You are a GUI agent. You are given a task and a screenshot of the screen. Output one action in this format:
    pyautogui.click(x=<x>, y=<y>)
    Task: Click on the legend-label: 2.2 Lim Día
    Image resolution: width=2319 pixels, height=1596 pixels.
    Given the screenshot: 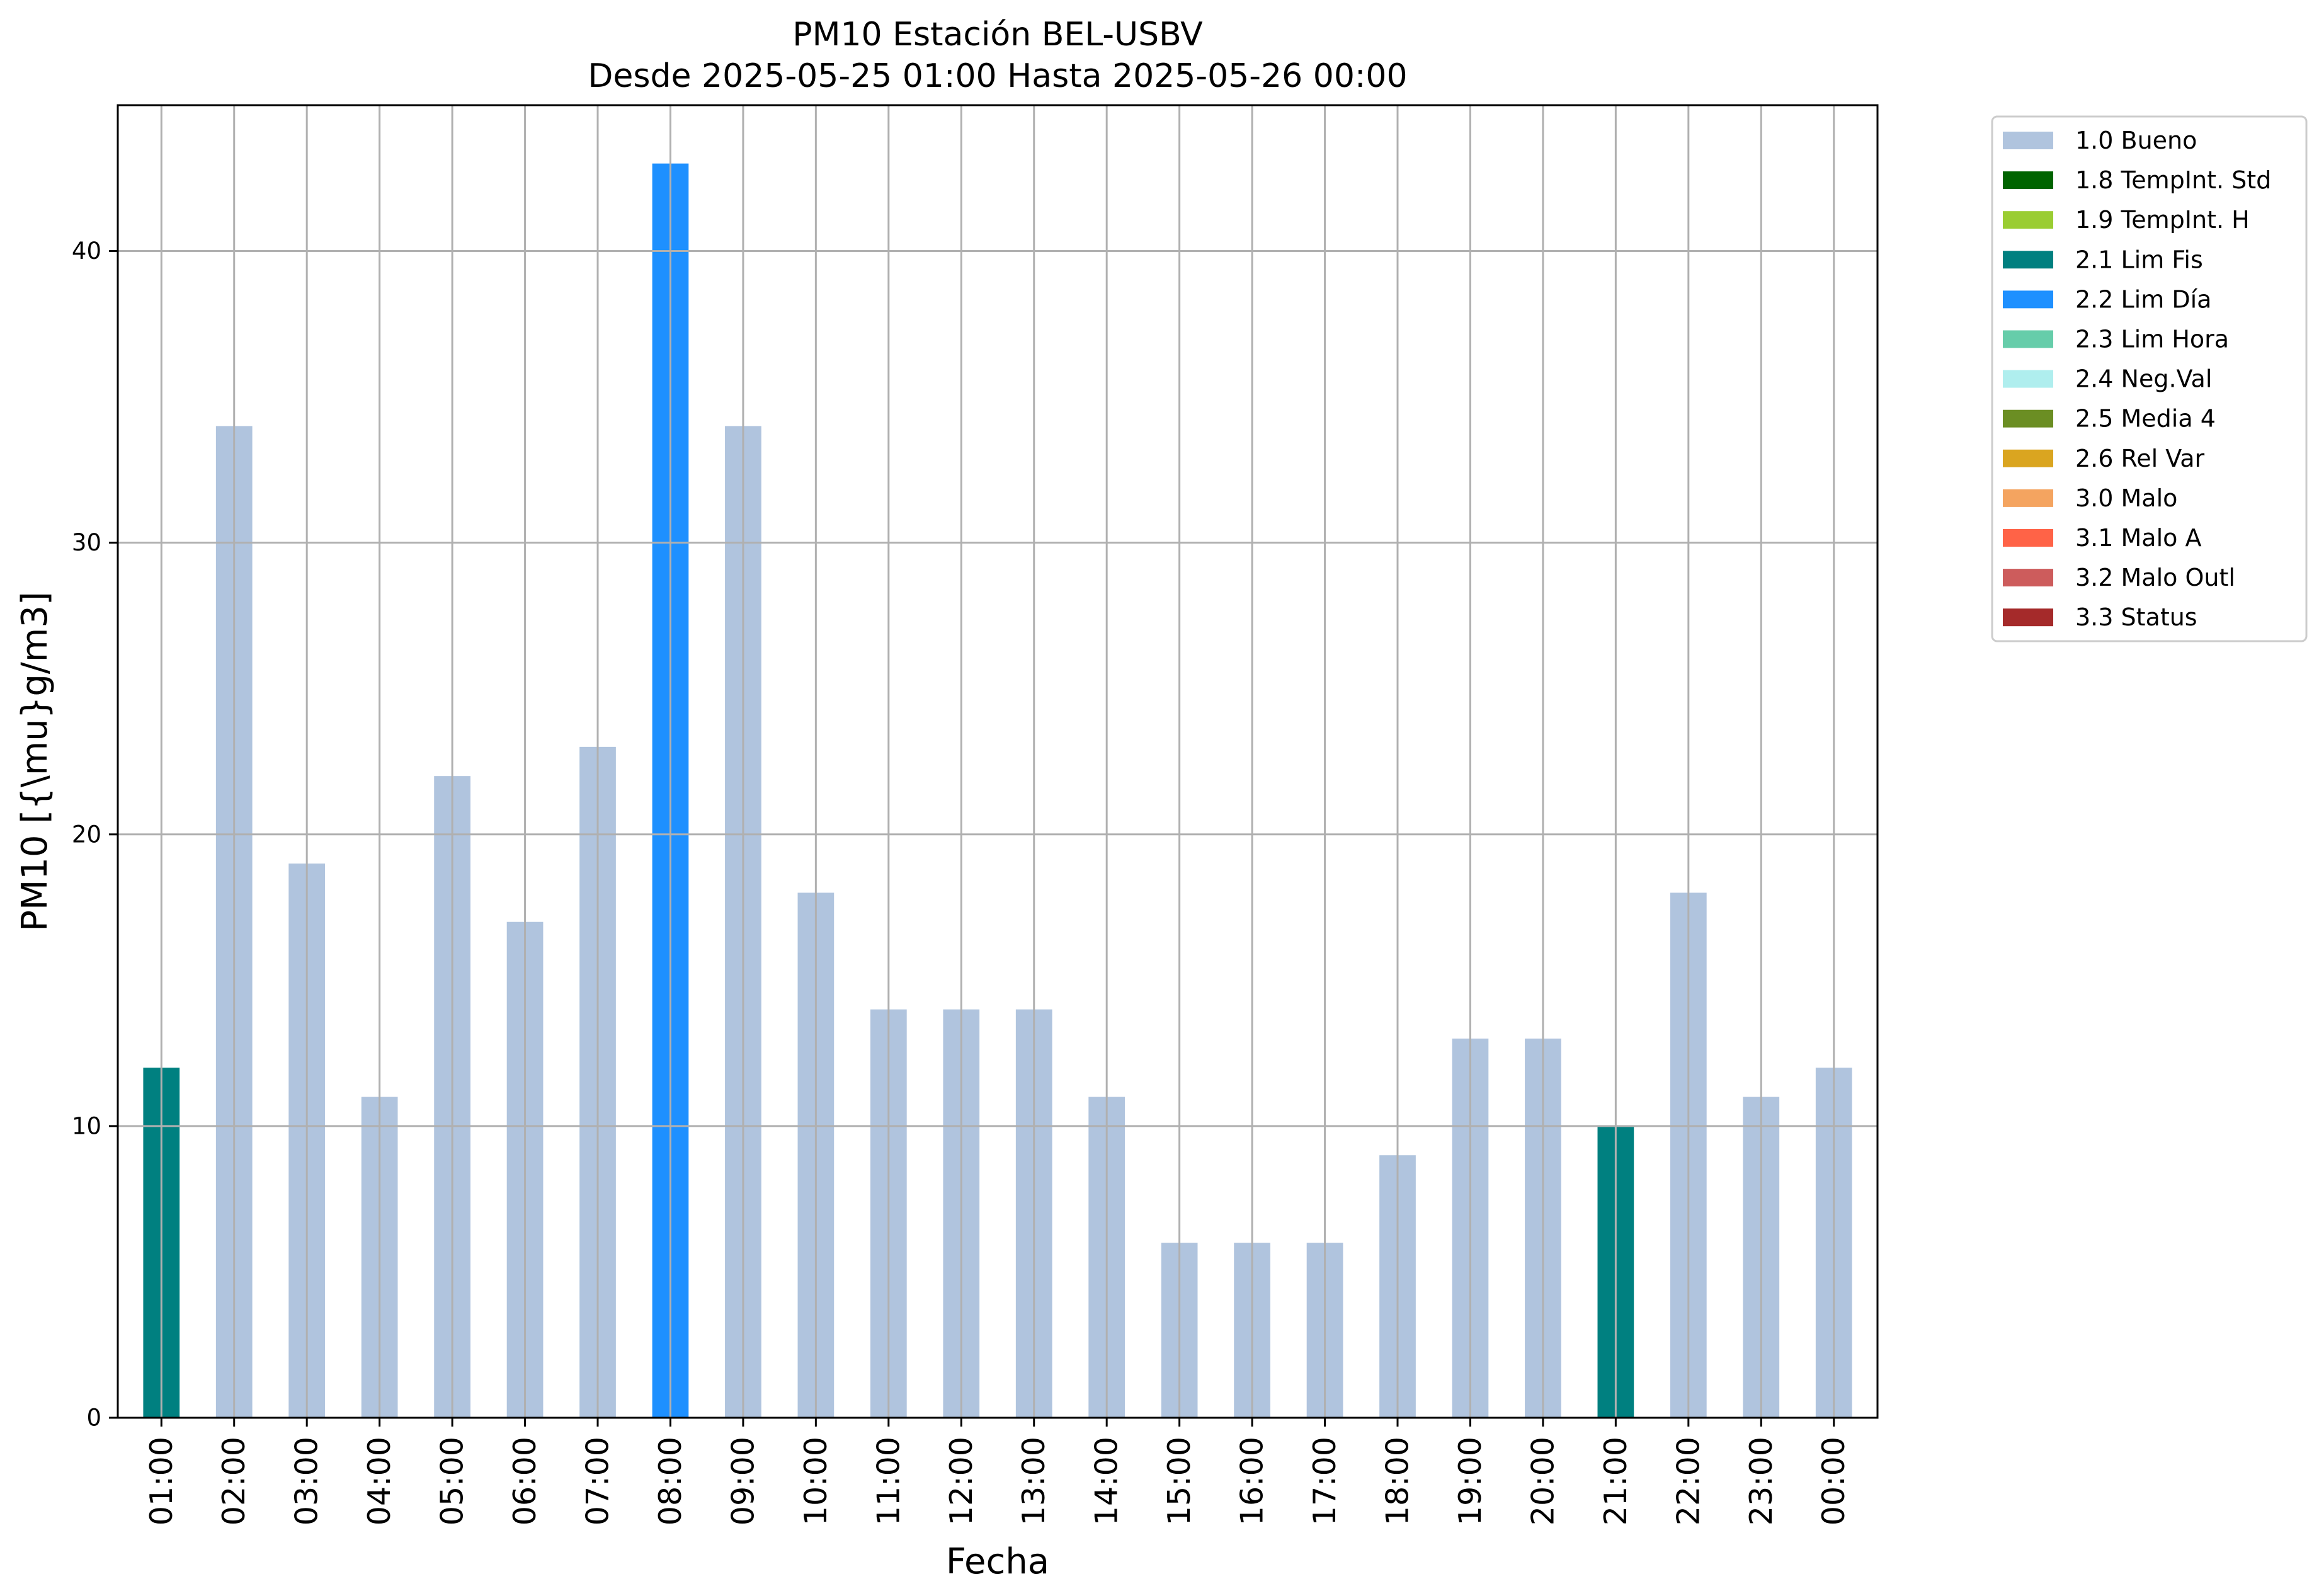 What is the action you would take?
    pyautogui.click(x=2143, y=299)
    